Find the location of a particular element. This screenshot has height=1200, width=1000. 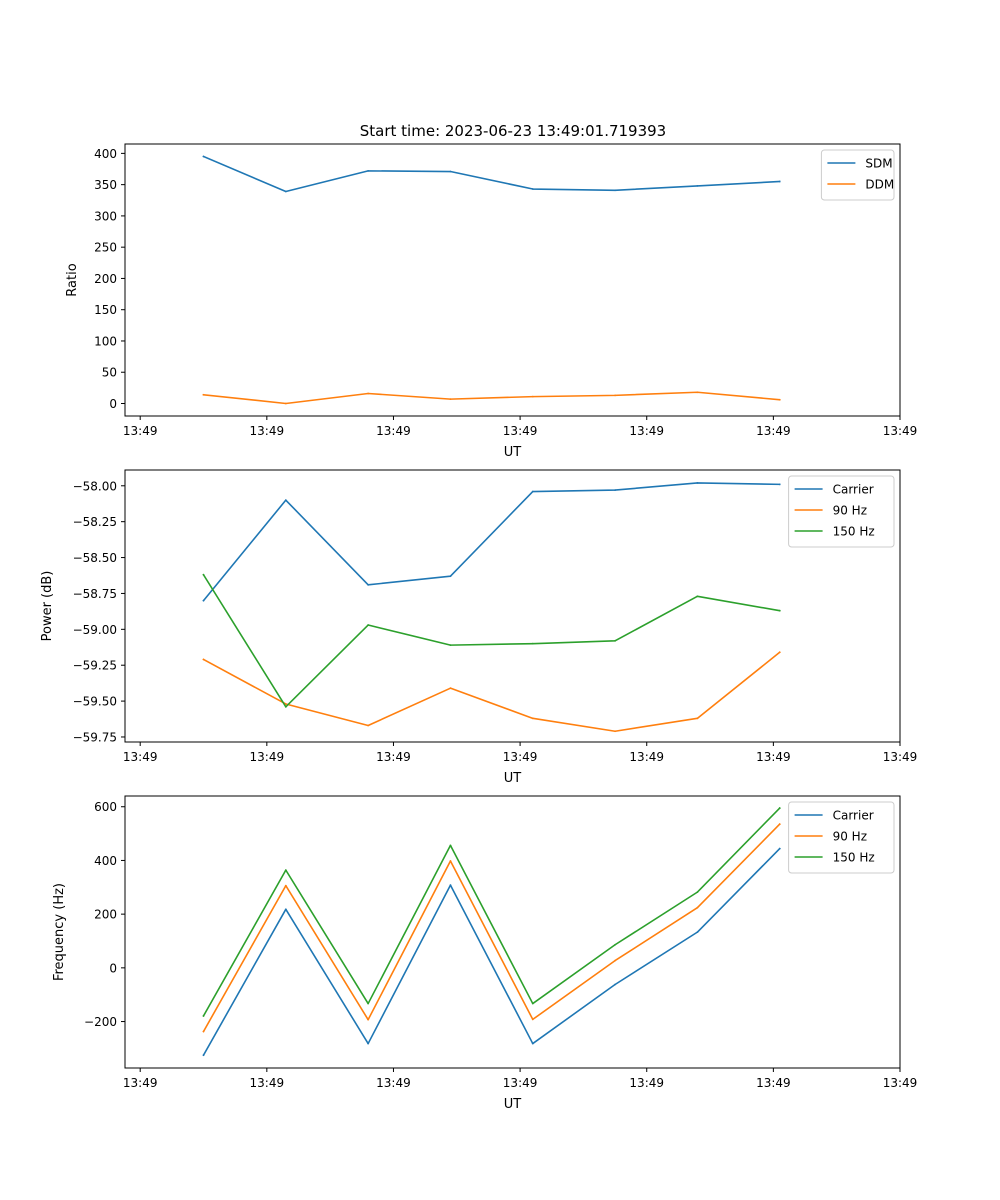

ratio-y-tick-label: 200 is located at coordinates (105, 279).